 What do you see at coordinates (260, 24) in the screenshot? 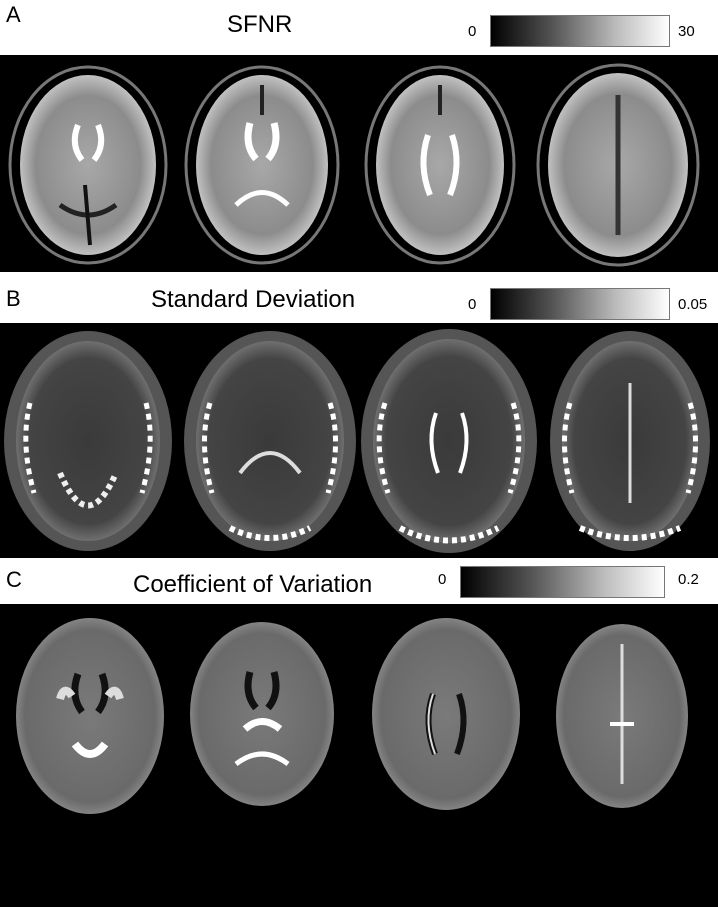
I see `panel-title: SFNR` at bounding box center [260, 24].